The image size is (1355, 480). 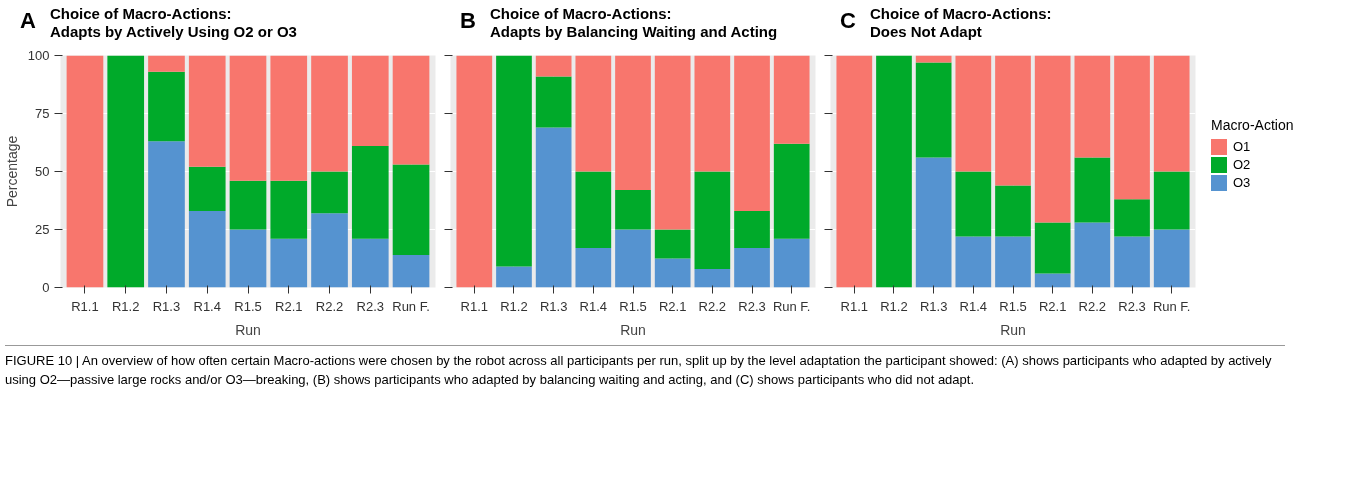 What do you see at coordinates (38, 55) in the screenshot?
I see `y-tick-label: 100` at bounding box center [38, 55].